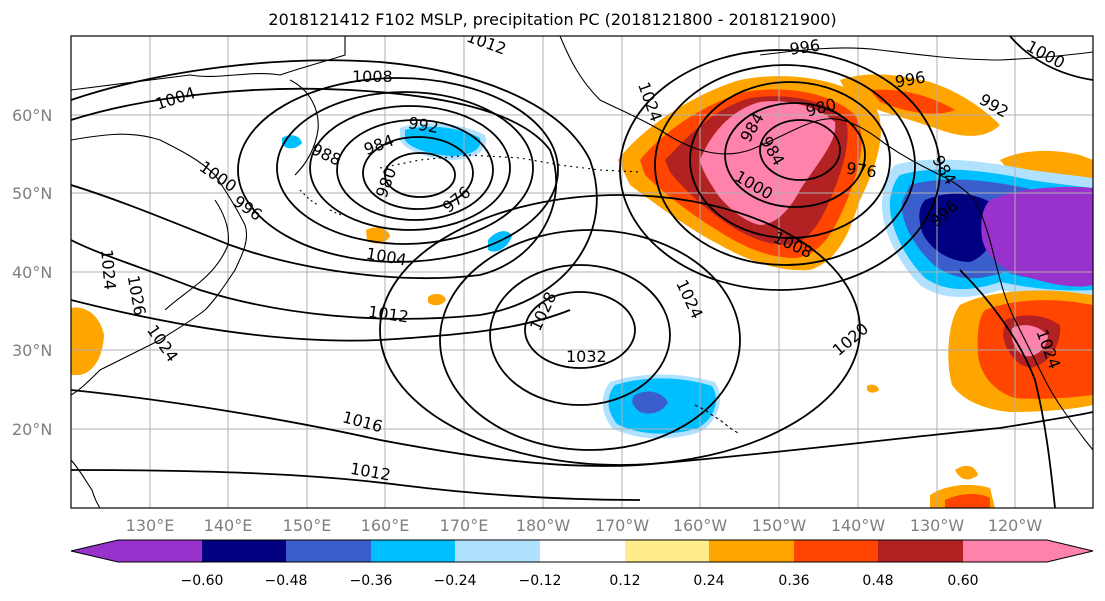  I want to click on lon-tick: 160°W, so click(700, 525).